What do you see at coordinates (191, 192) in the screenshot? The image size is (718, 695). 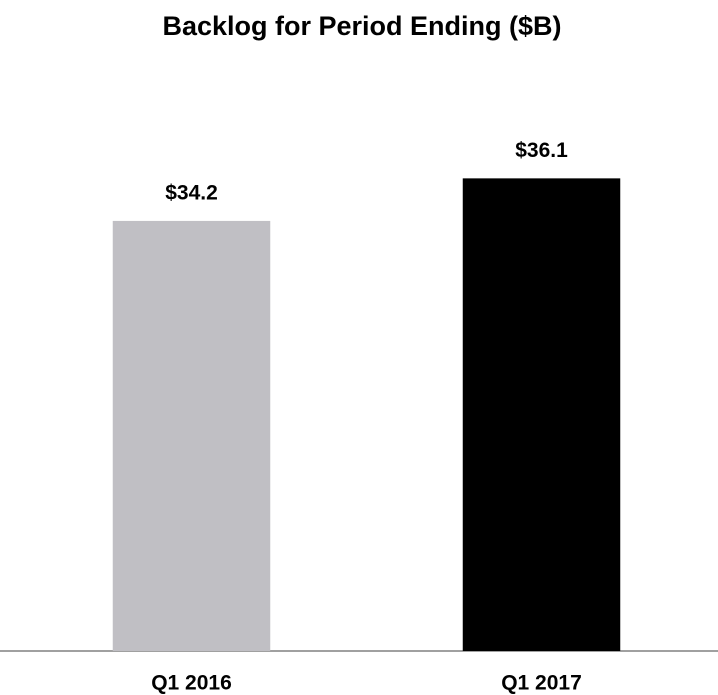 I see `value-label: $34.2` at bounding box center [191, 192].